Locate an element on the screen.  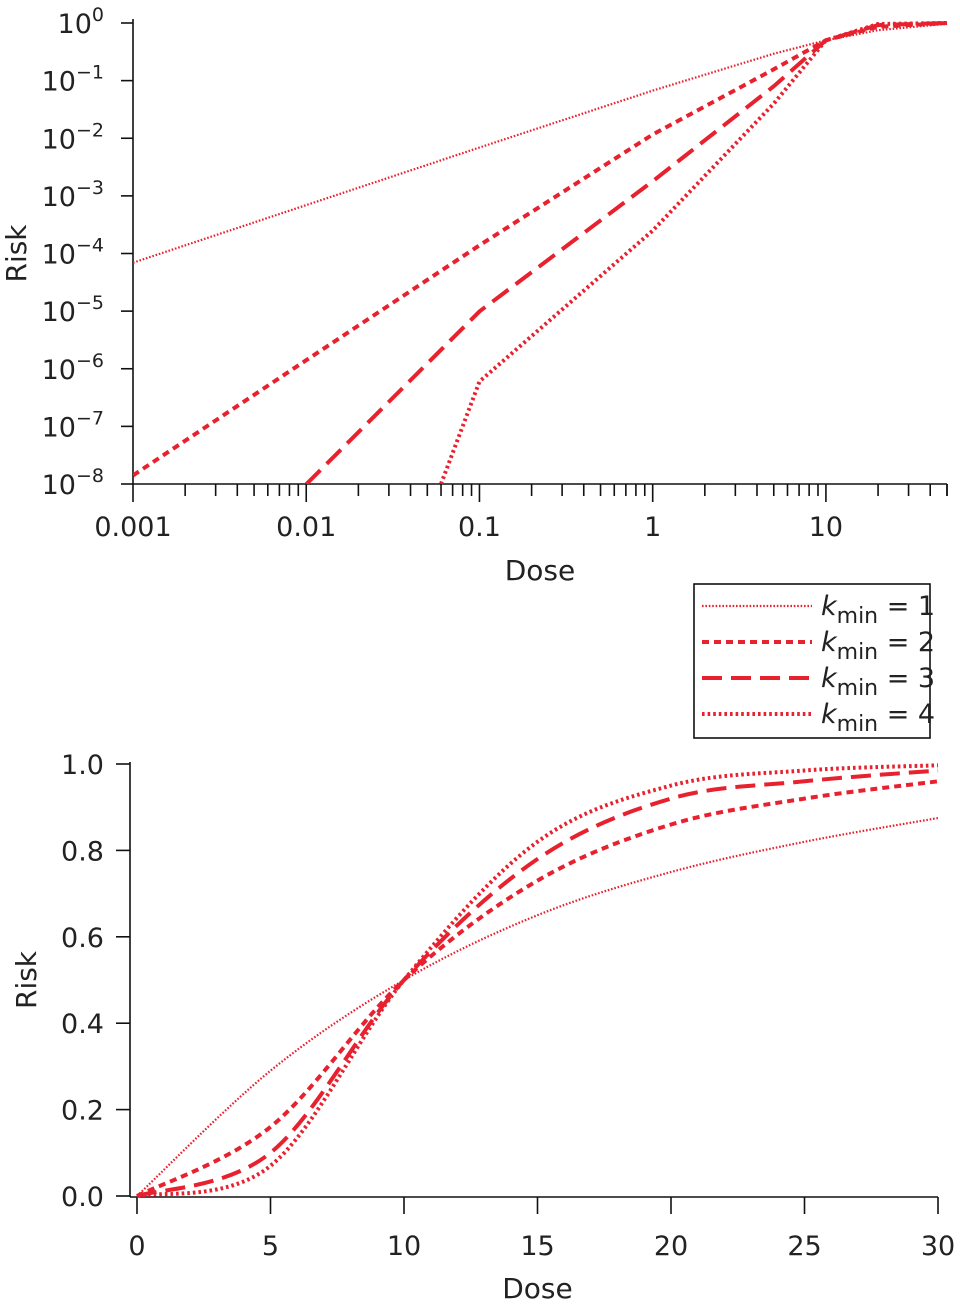
bottom-x-tick-label: 10 is located at coordinates (404, 1246).